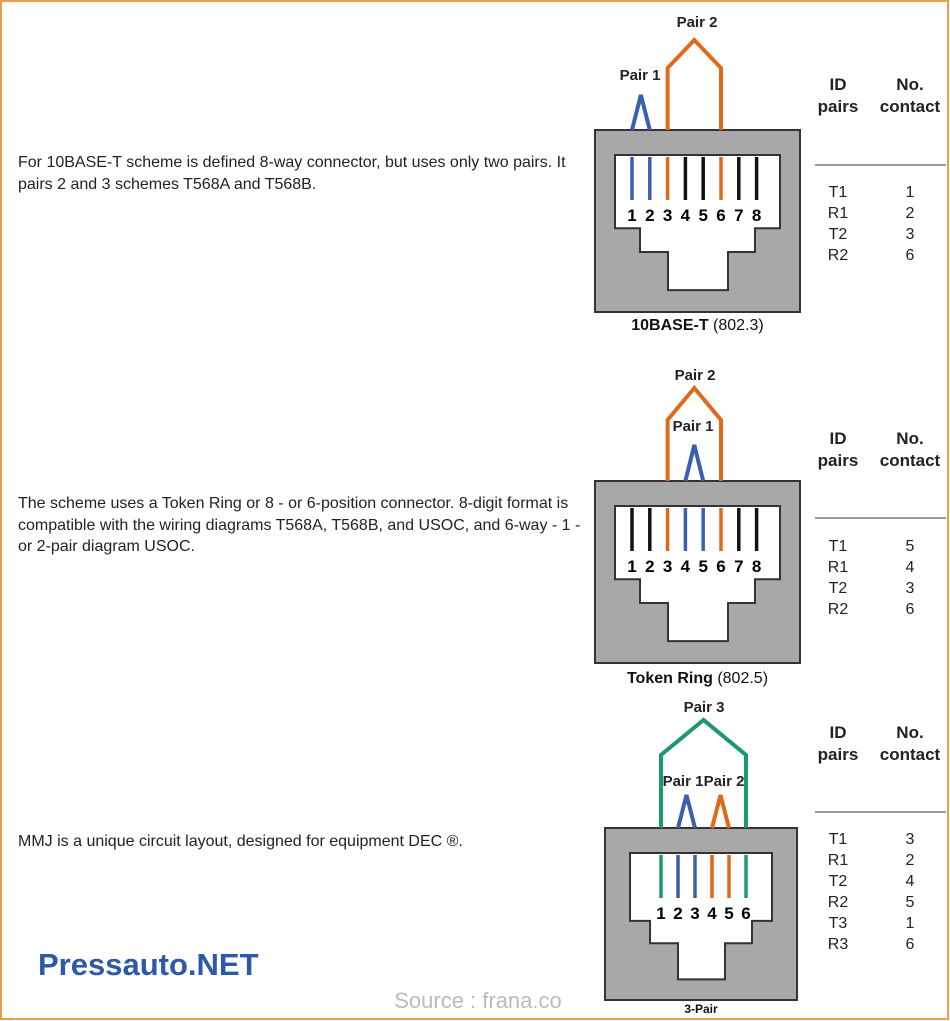 The height and width of the screenshot is (1021, 950). I want to click on connector-caption: 3-Pair, so click(701, 1009).